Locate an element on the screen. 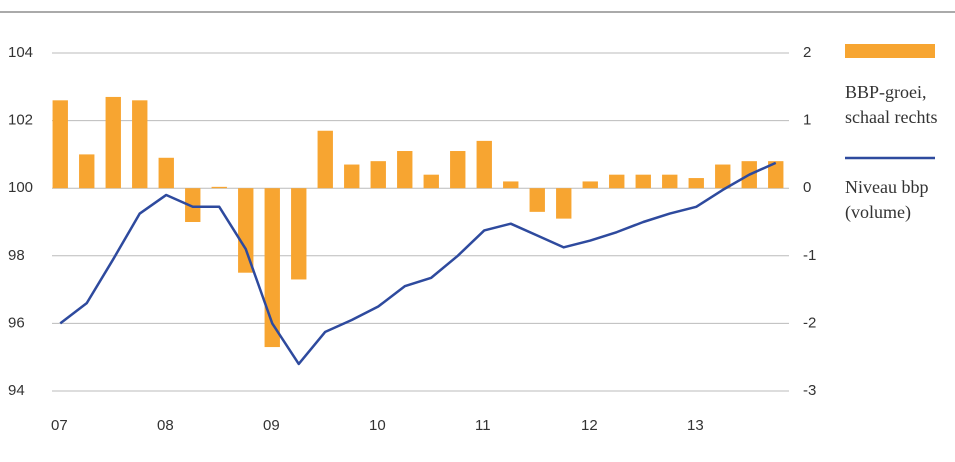 This screenshot has width=955, height=462. legend-label: Niveau bbp (volume) is located at coordinates (887, 199).